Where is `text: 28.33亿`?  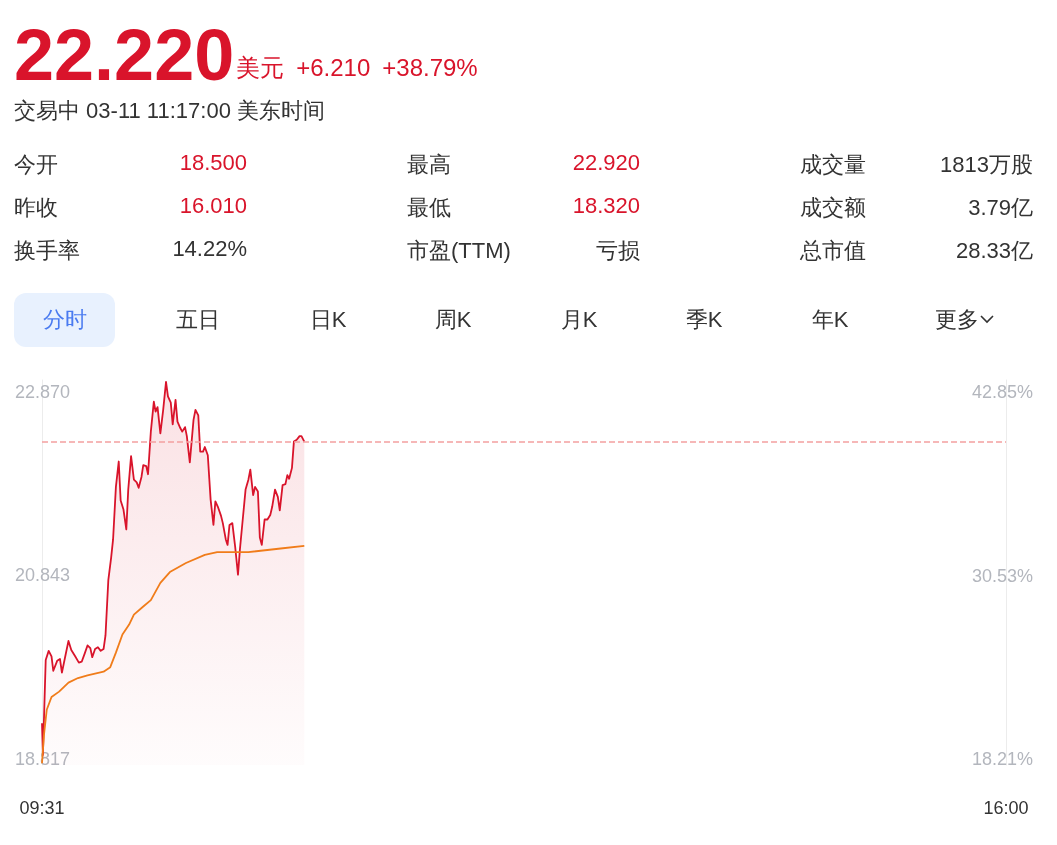 text: 28.33亿 is located at coordinates (994, 251).